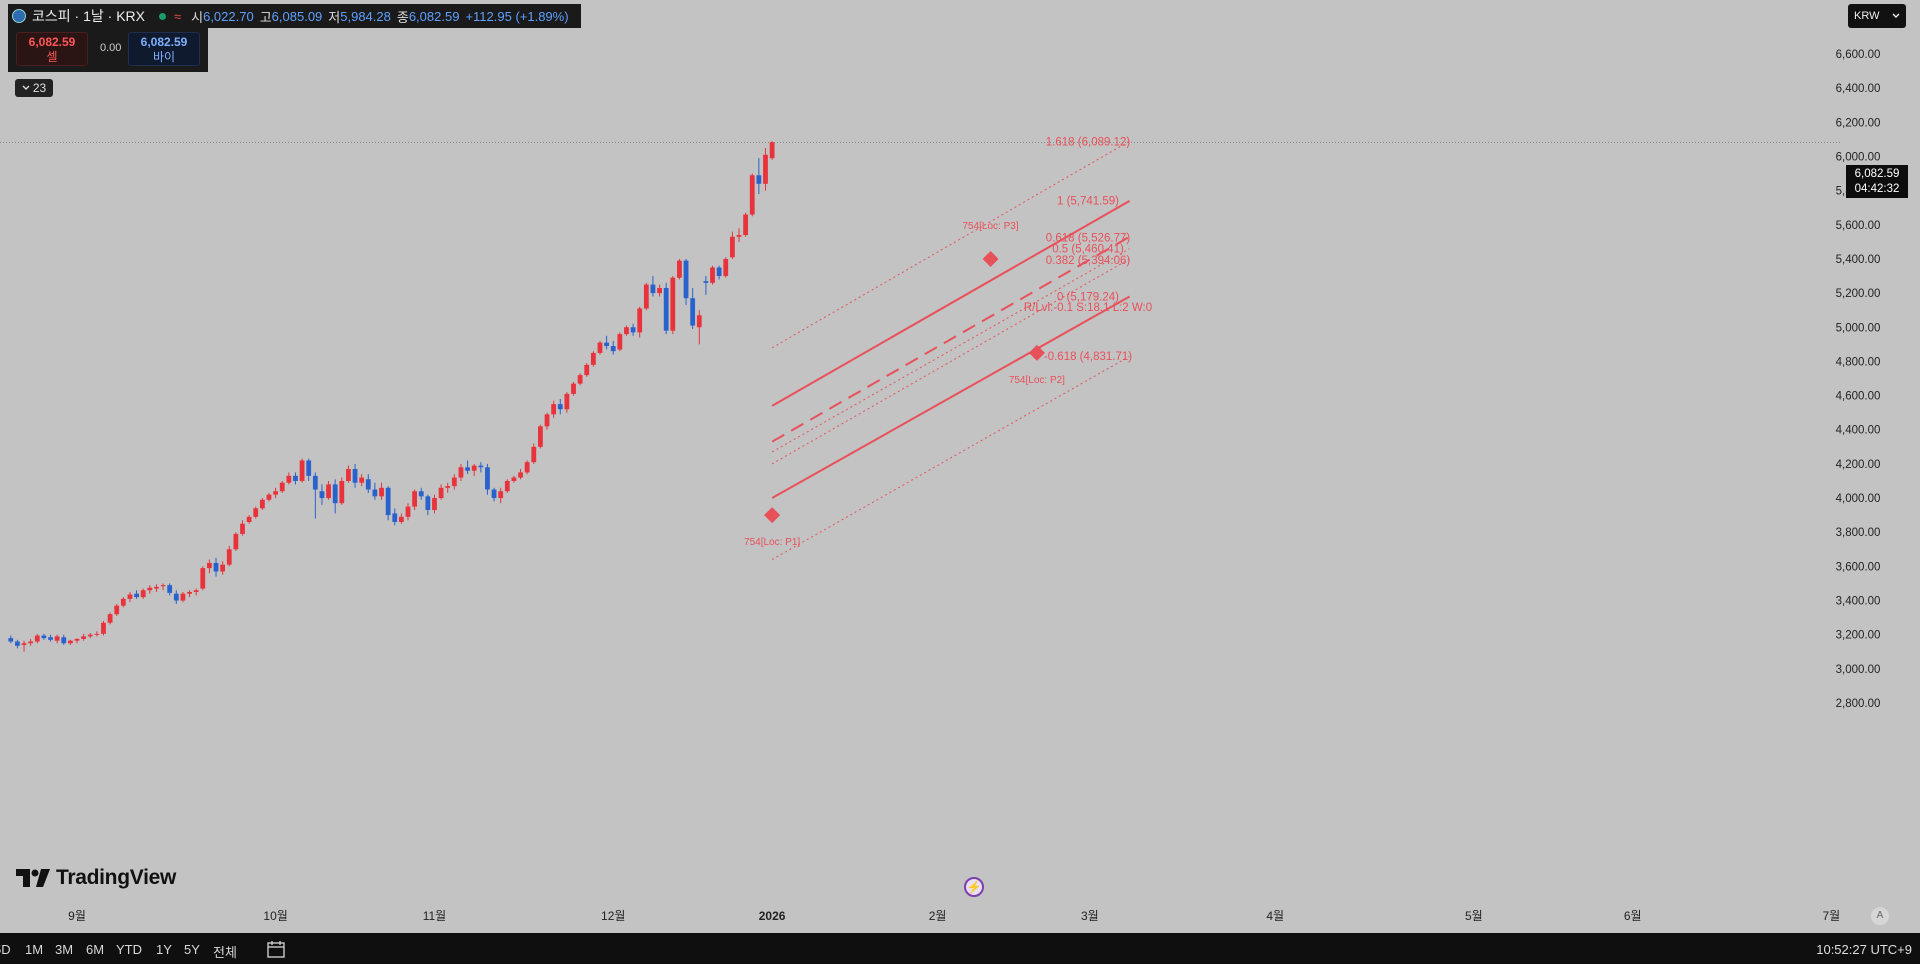 The image size is (1920, 964). Describe the element at coordinates (960, 948) in the screenshot. I see `bottom-toolbar: 5D 1M 3M 6M YTD 1Y 5Y 전체 10:52:27 UTC+9` at that location.